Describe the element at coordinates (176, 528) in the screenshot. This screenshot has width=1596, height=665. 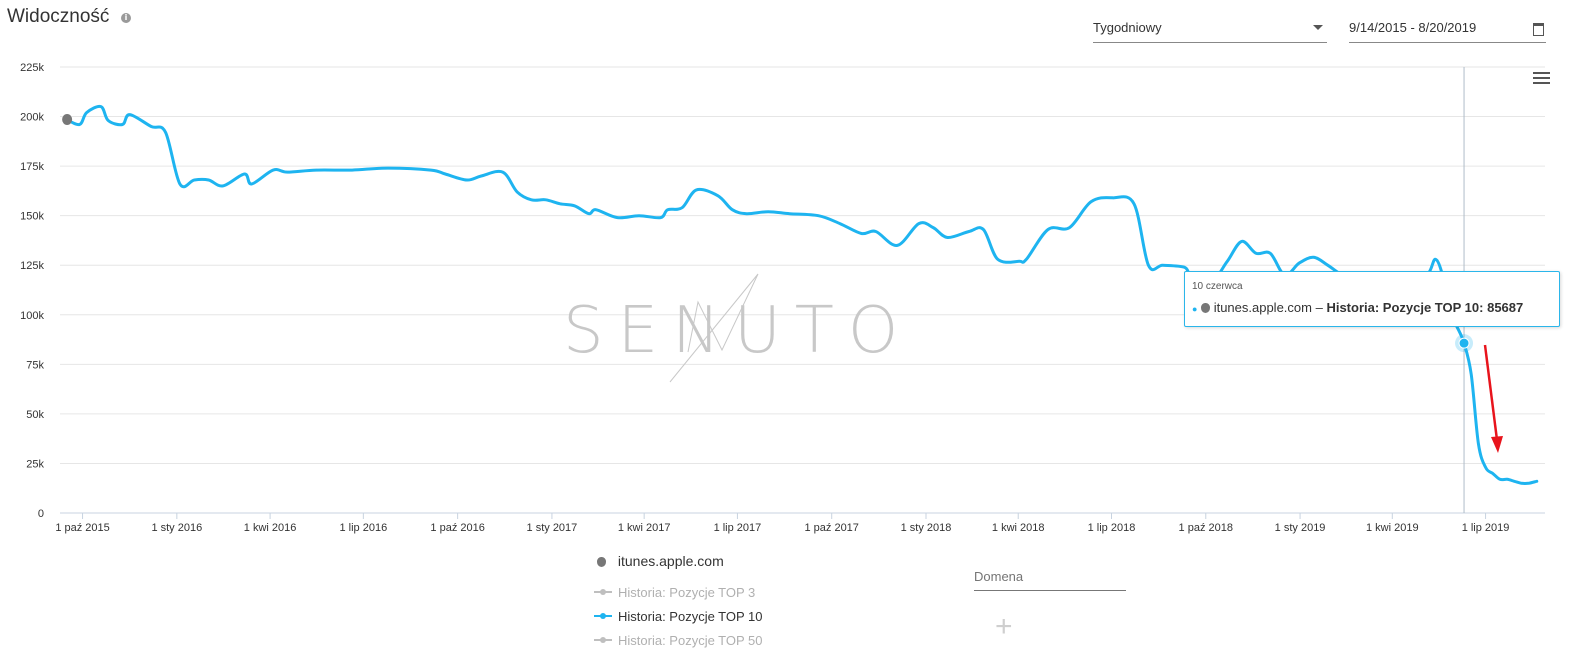
I see `x-tick-label: 1 sty 2016` at that location.